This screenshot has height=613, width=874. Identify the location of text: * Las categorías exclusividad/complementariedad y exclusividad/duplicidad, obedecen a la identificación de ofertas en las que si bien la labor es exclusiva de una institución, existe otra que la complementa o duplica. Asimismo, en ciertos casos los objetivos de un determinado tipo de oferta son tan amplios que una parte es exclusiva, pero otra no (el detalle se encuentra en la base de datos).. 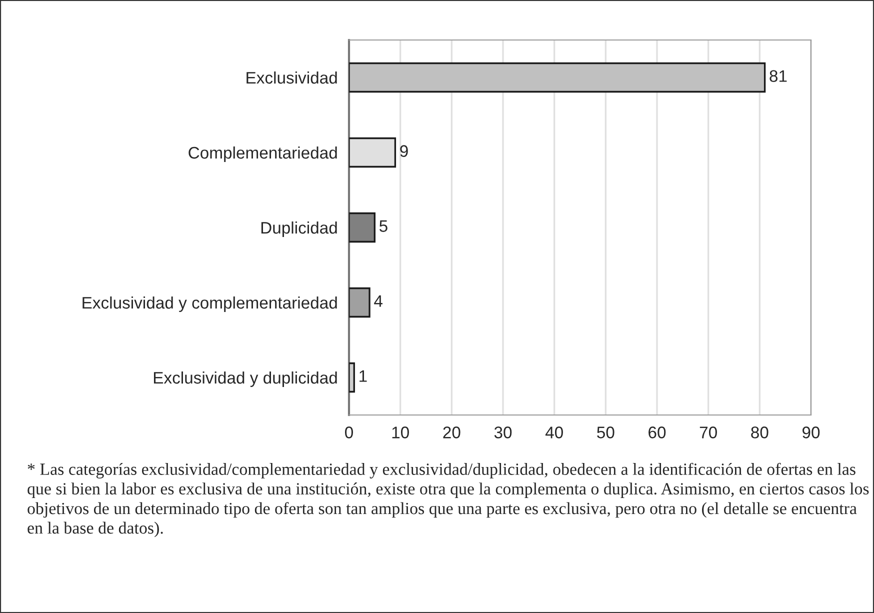
(448, 500).